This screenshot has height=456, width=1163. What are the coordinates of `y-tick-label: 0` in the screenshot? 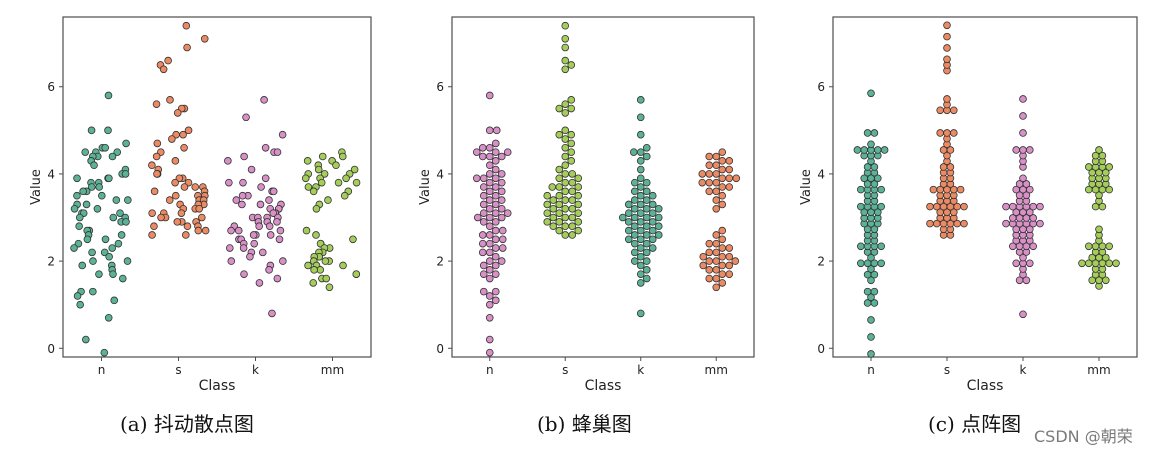 It's located at (440, 349).